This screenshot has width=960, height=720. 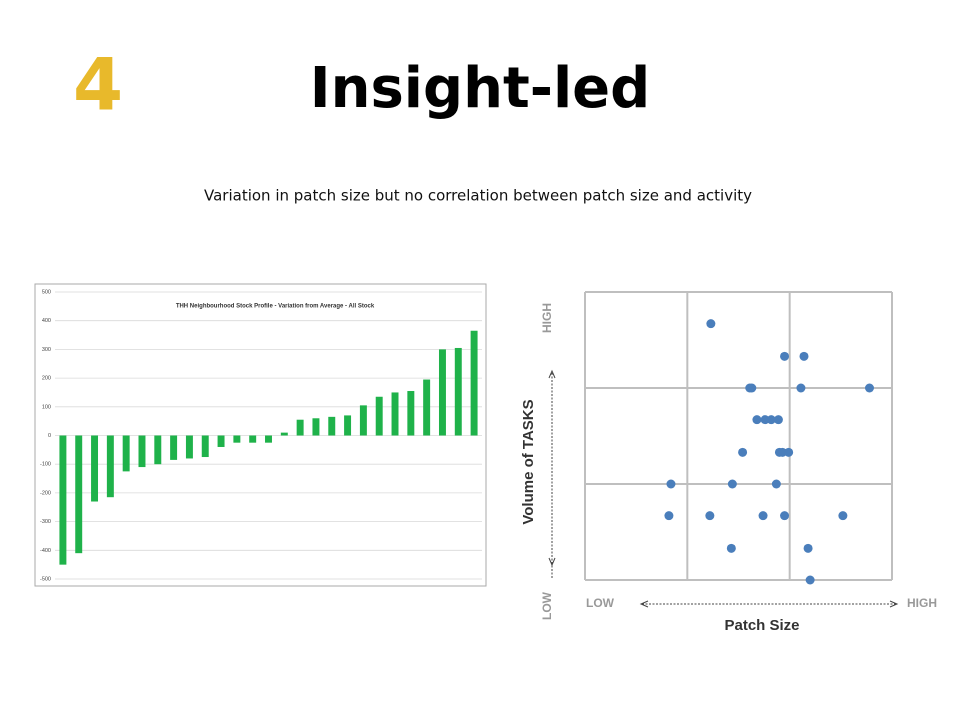 I want to click on y-axis-label: Volume of TASKS, so click(x=528, y=461).